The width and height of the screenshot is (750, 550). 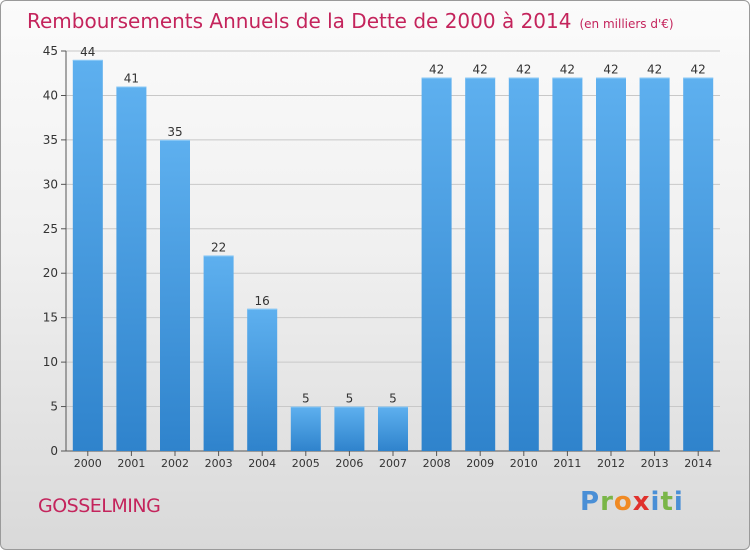 I want to click on y-tick-label: 25, so click(x=50, y=229).